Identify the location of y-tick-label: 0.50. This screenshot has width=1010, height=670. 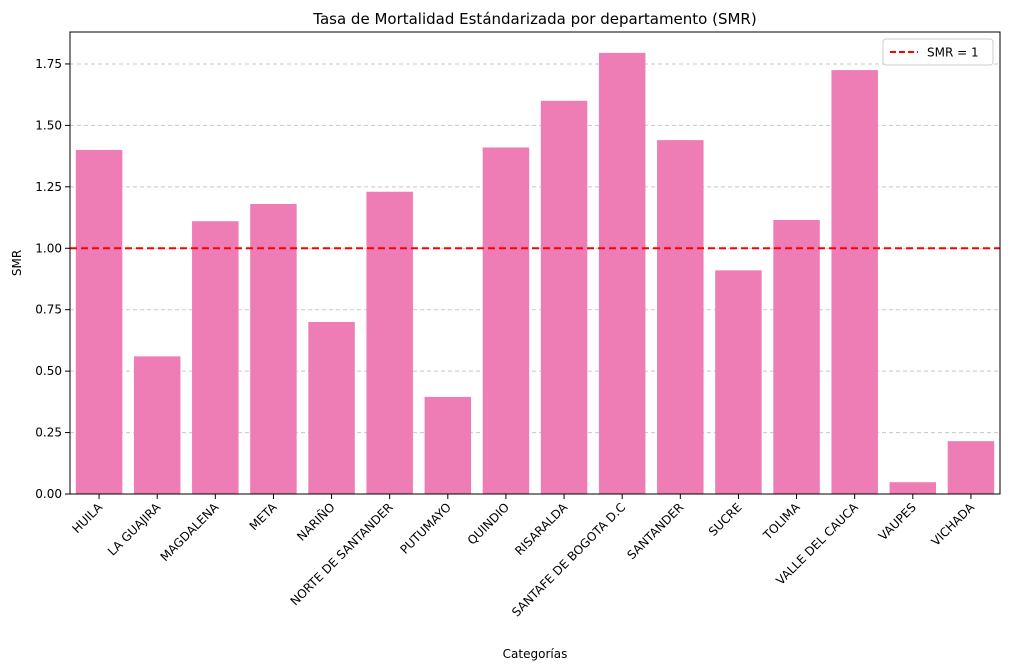
(48, 371).